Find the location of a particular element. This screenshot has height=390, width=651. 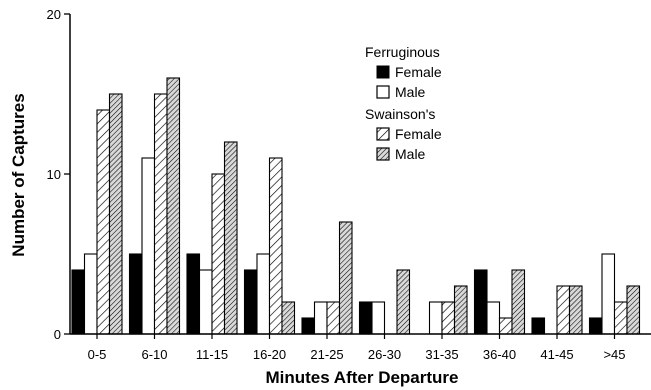

x-tick-label-2: 11-15 is located at coordinates (212, 354).